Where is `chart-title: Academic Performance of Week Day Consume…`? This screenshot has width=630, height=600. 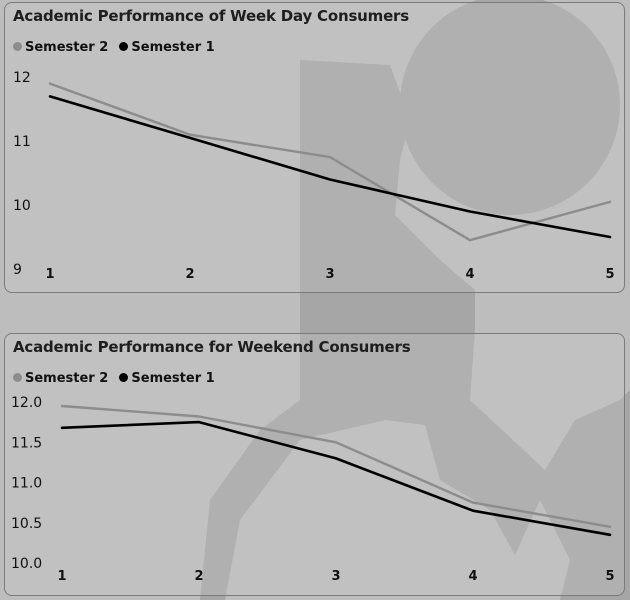
chart-title: Academic Performance of Week Day Consume… is located at coordinates (211, 16).